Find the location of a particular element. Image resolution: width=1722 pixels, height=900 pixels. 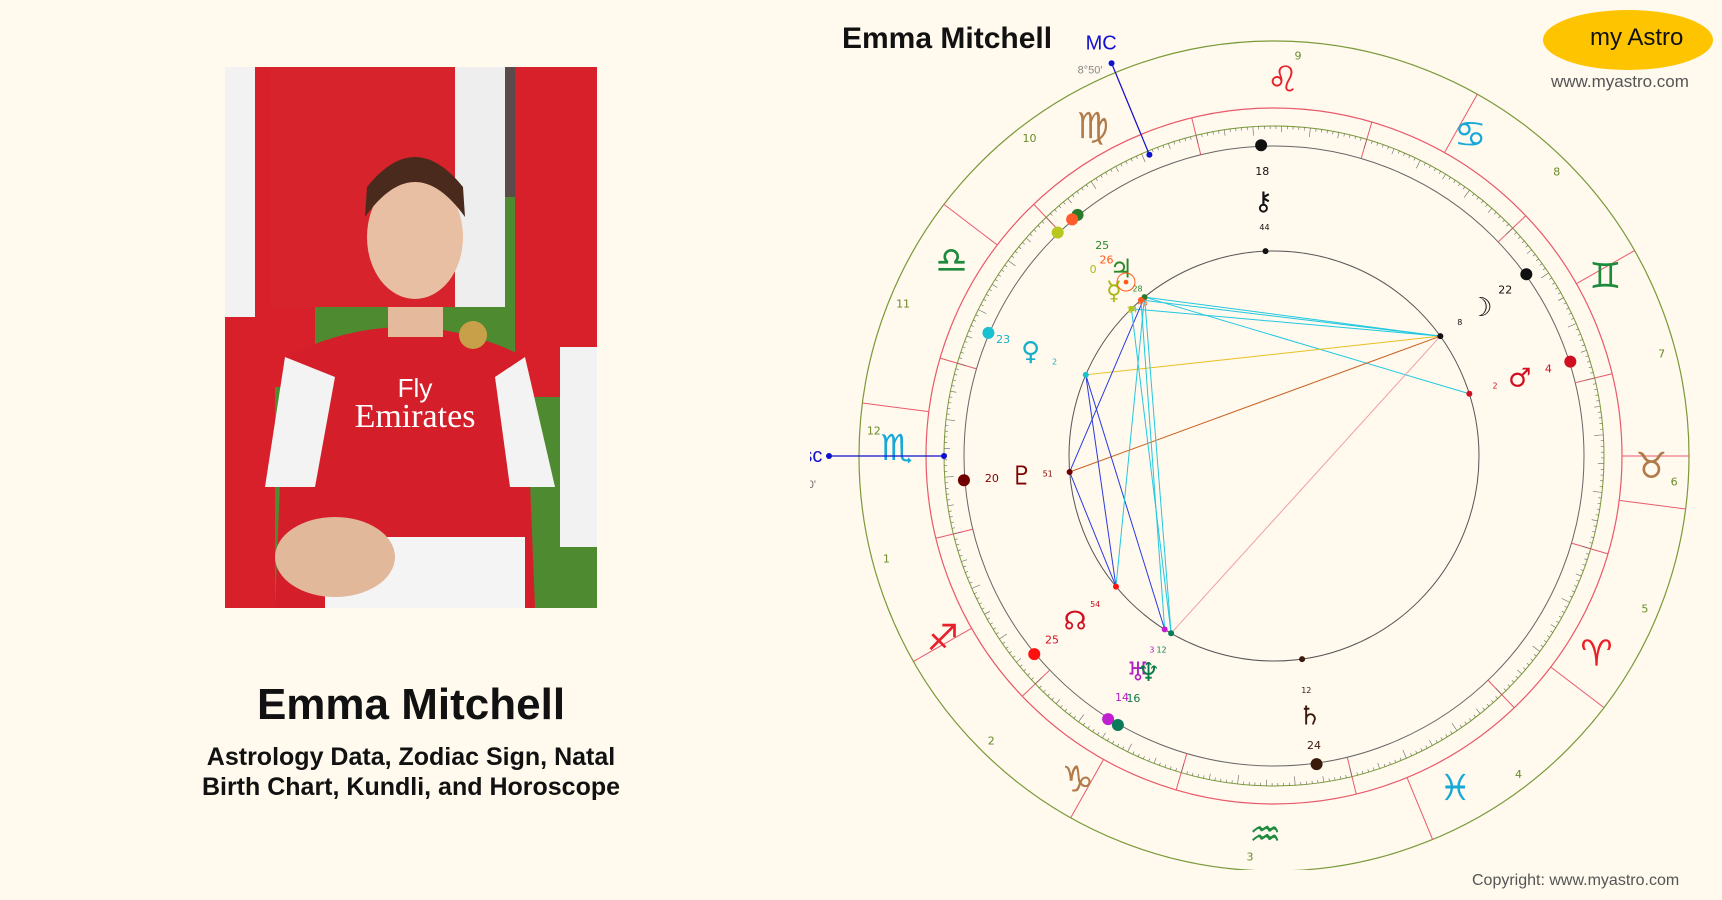

mercury-degree-label: 0 is located at coordinates (1093, 269).